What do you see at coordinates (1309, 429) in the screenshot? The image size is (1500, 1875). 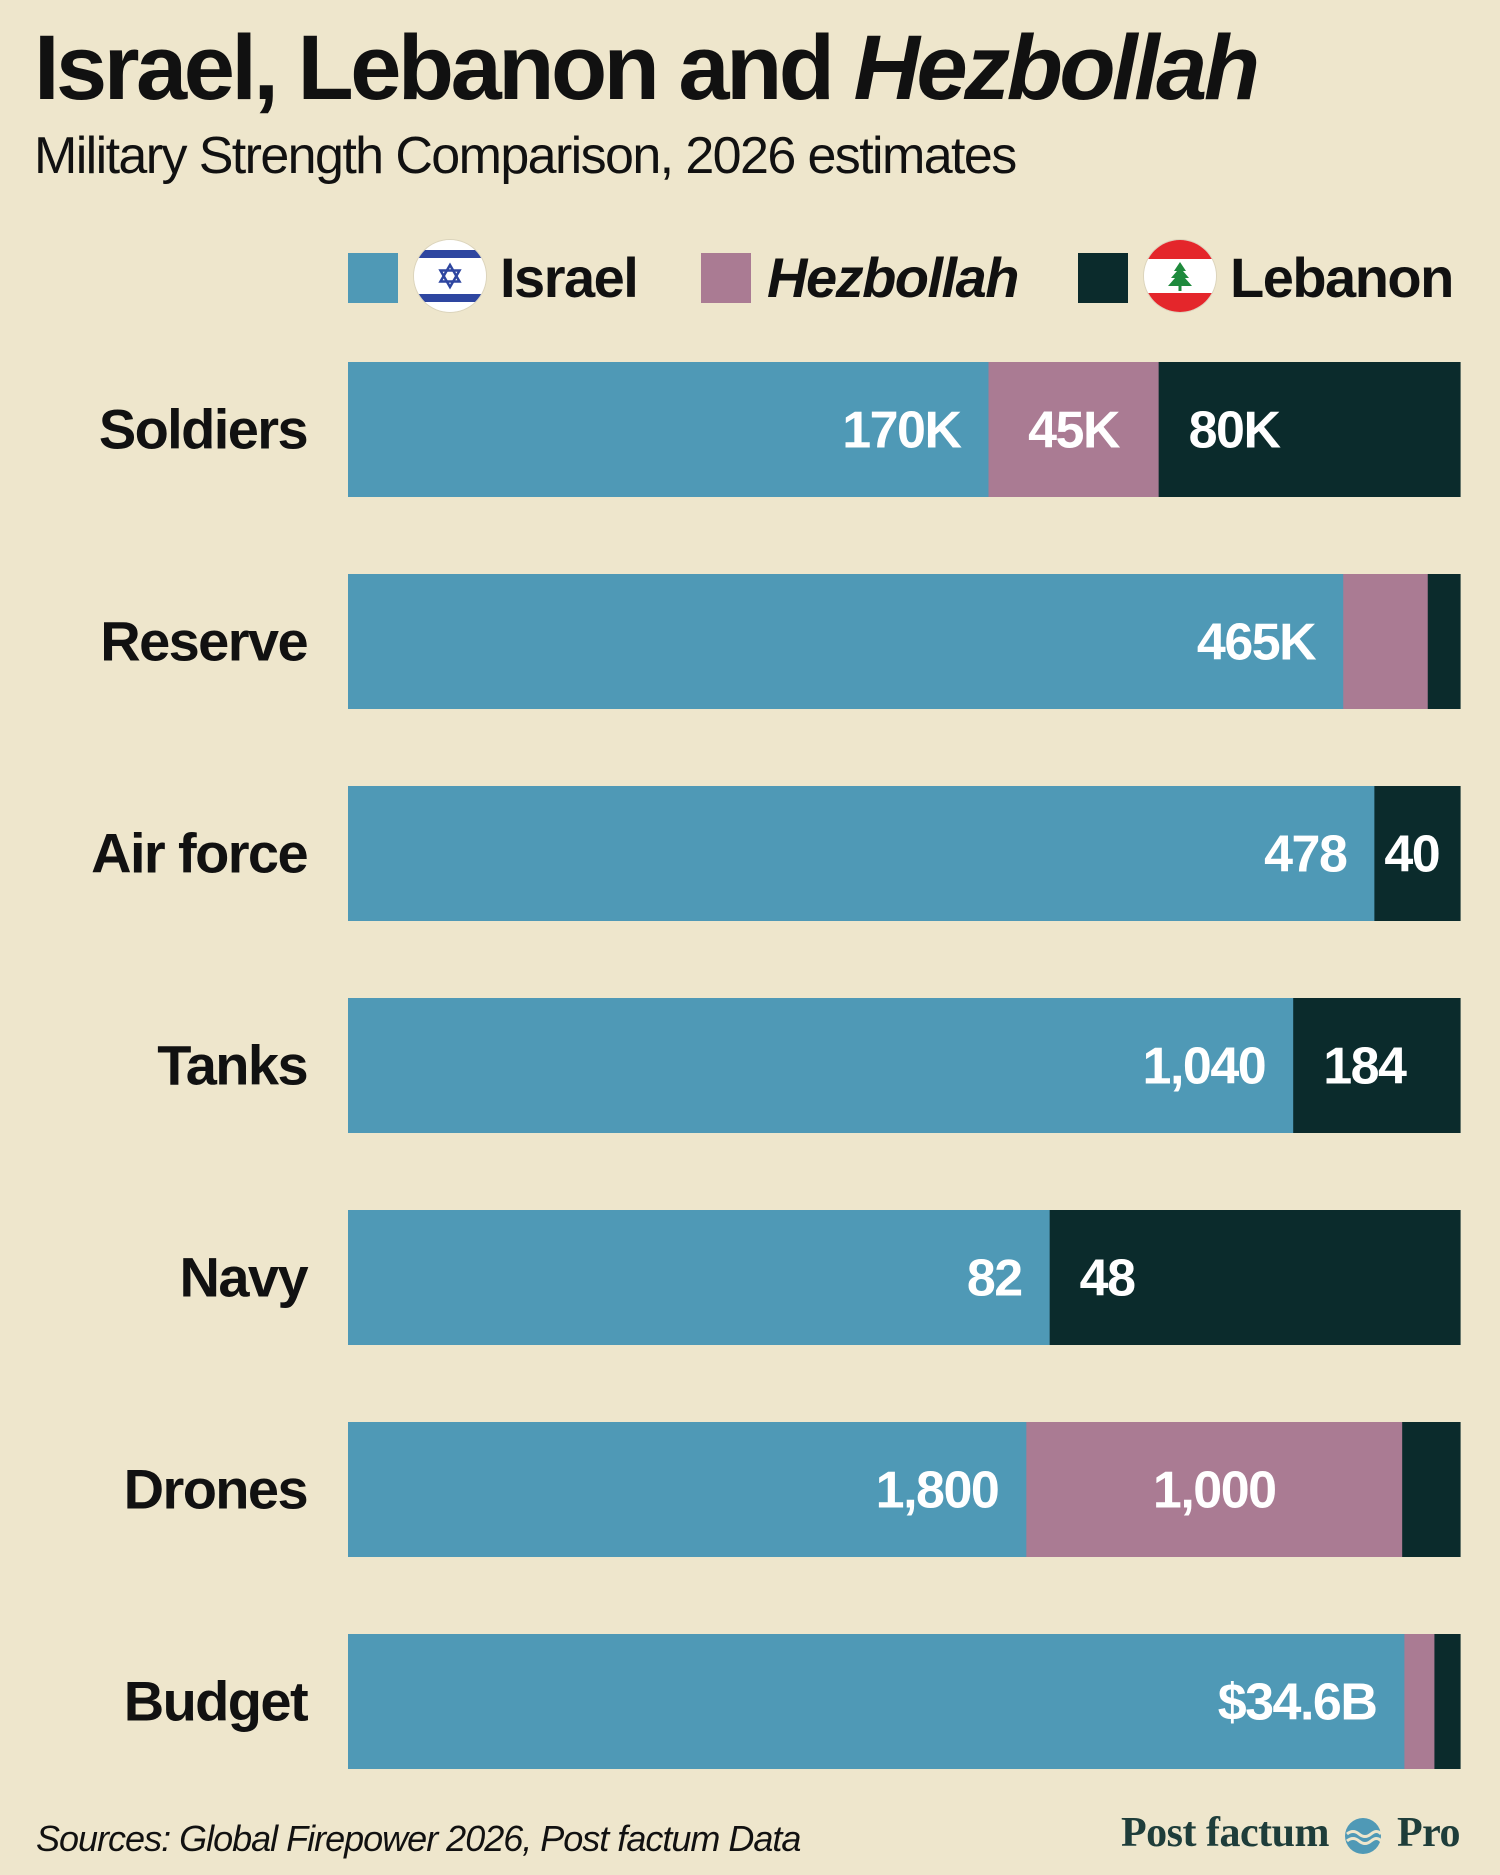 I see `bar-segment-soldiers-lebanon` at bounding box center [1309, 429].